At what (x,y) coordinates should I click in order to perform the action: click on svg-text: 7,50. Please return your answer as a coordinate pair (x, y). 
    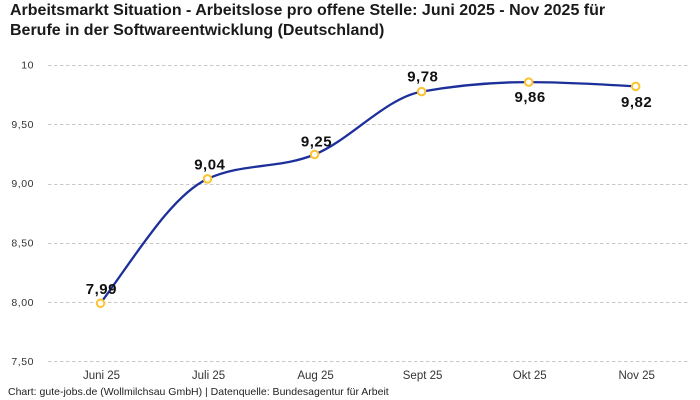
    Looking at the image, I should click on (22, 362).